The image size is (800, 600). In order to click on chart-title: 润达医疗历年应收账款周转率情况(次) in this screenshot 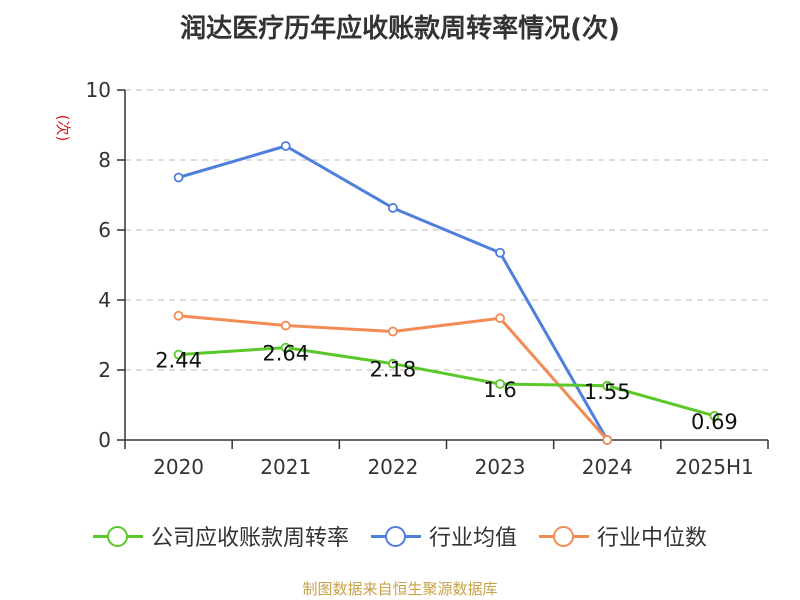, I will do `click(400, 29)`.